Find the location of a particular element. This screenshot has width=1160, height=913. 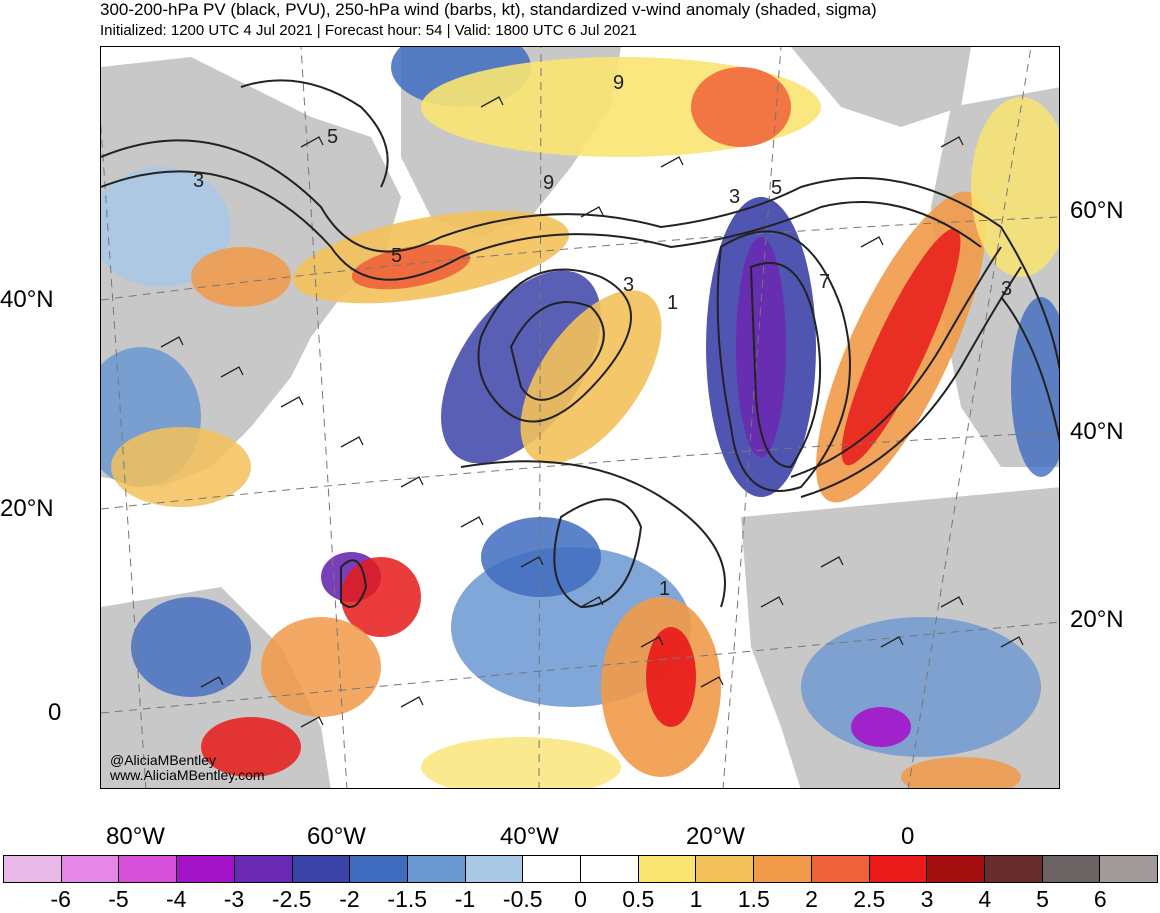

credit-handle: @AliciaMBentley is located at coordinates (163, 760).